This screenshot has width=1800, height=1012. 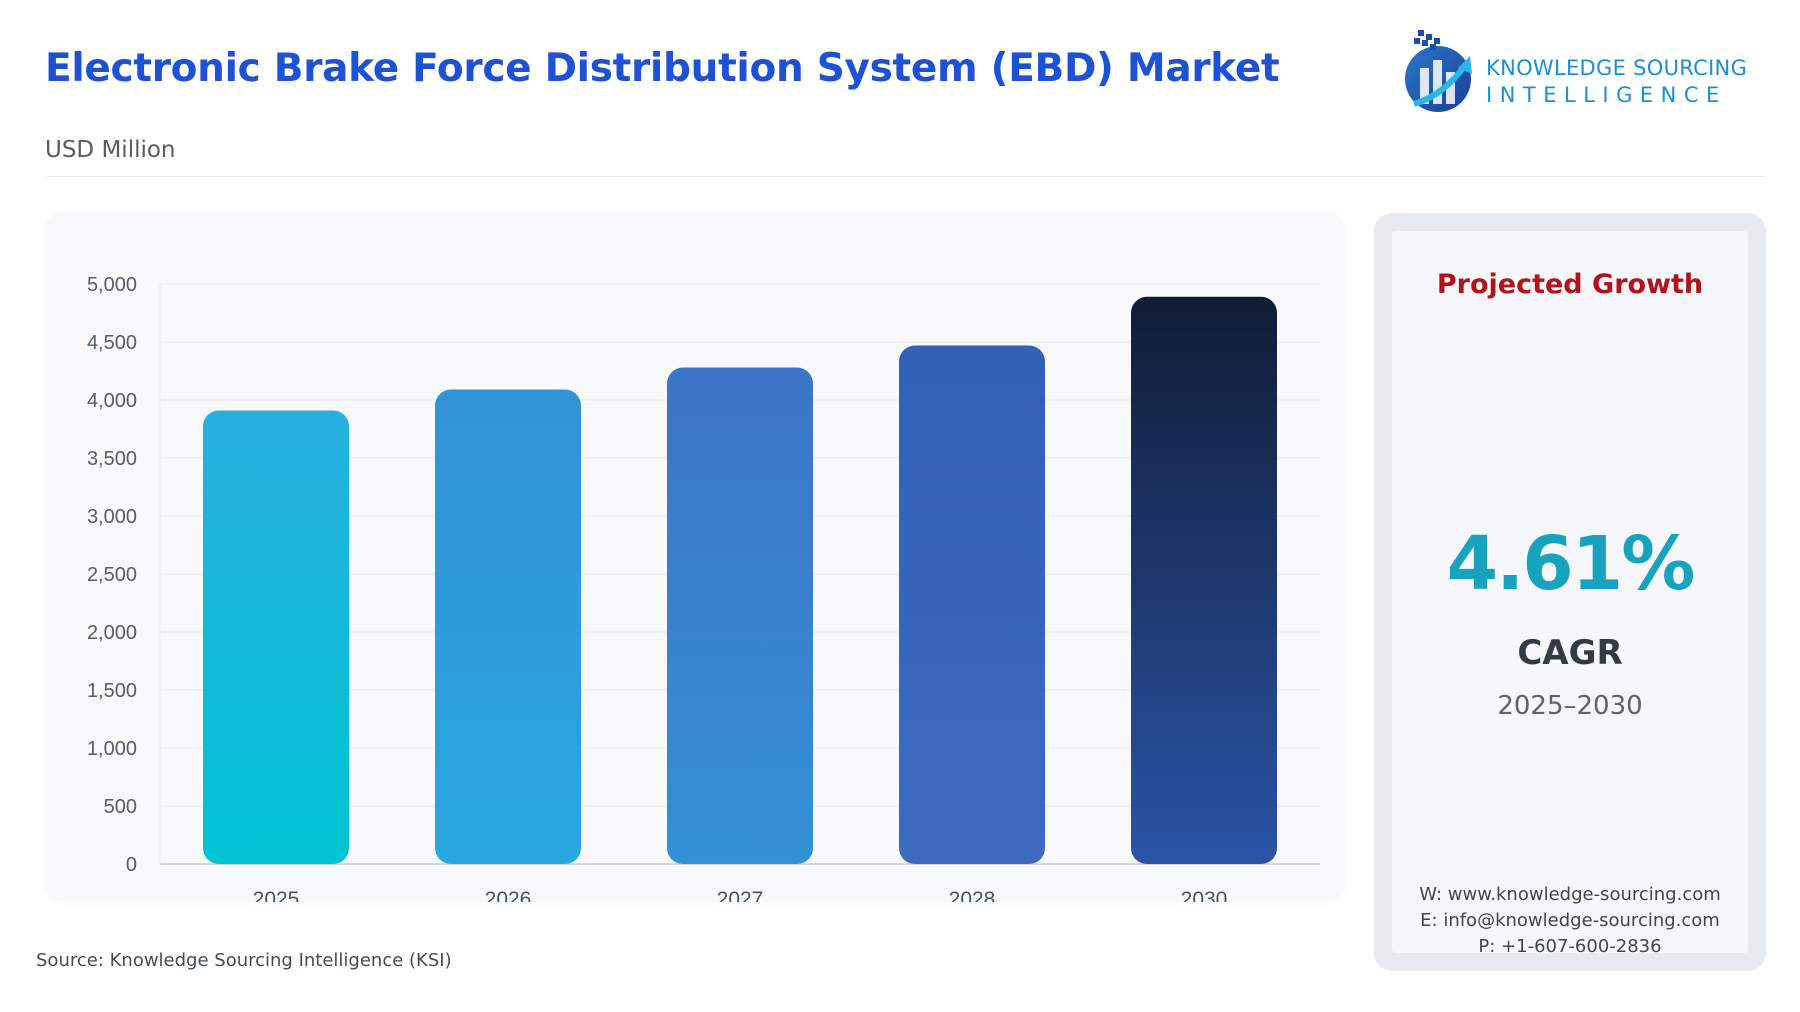 I want to click on logo-globe-icon, so click(x=1438, y=71).